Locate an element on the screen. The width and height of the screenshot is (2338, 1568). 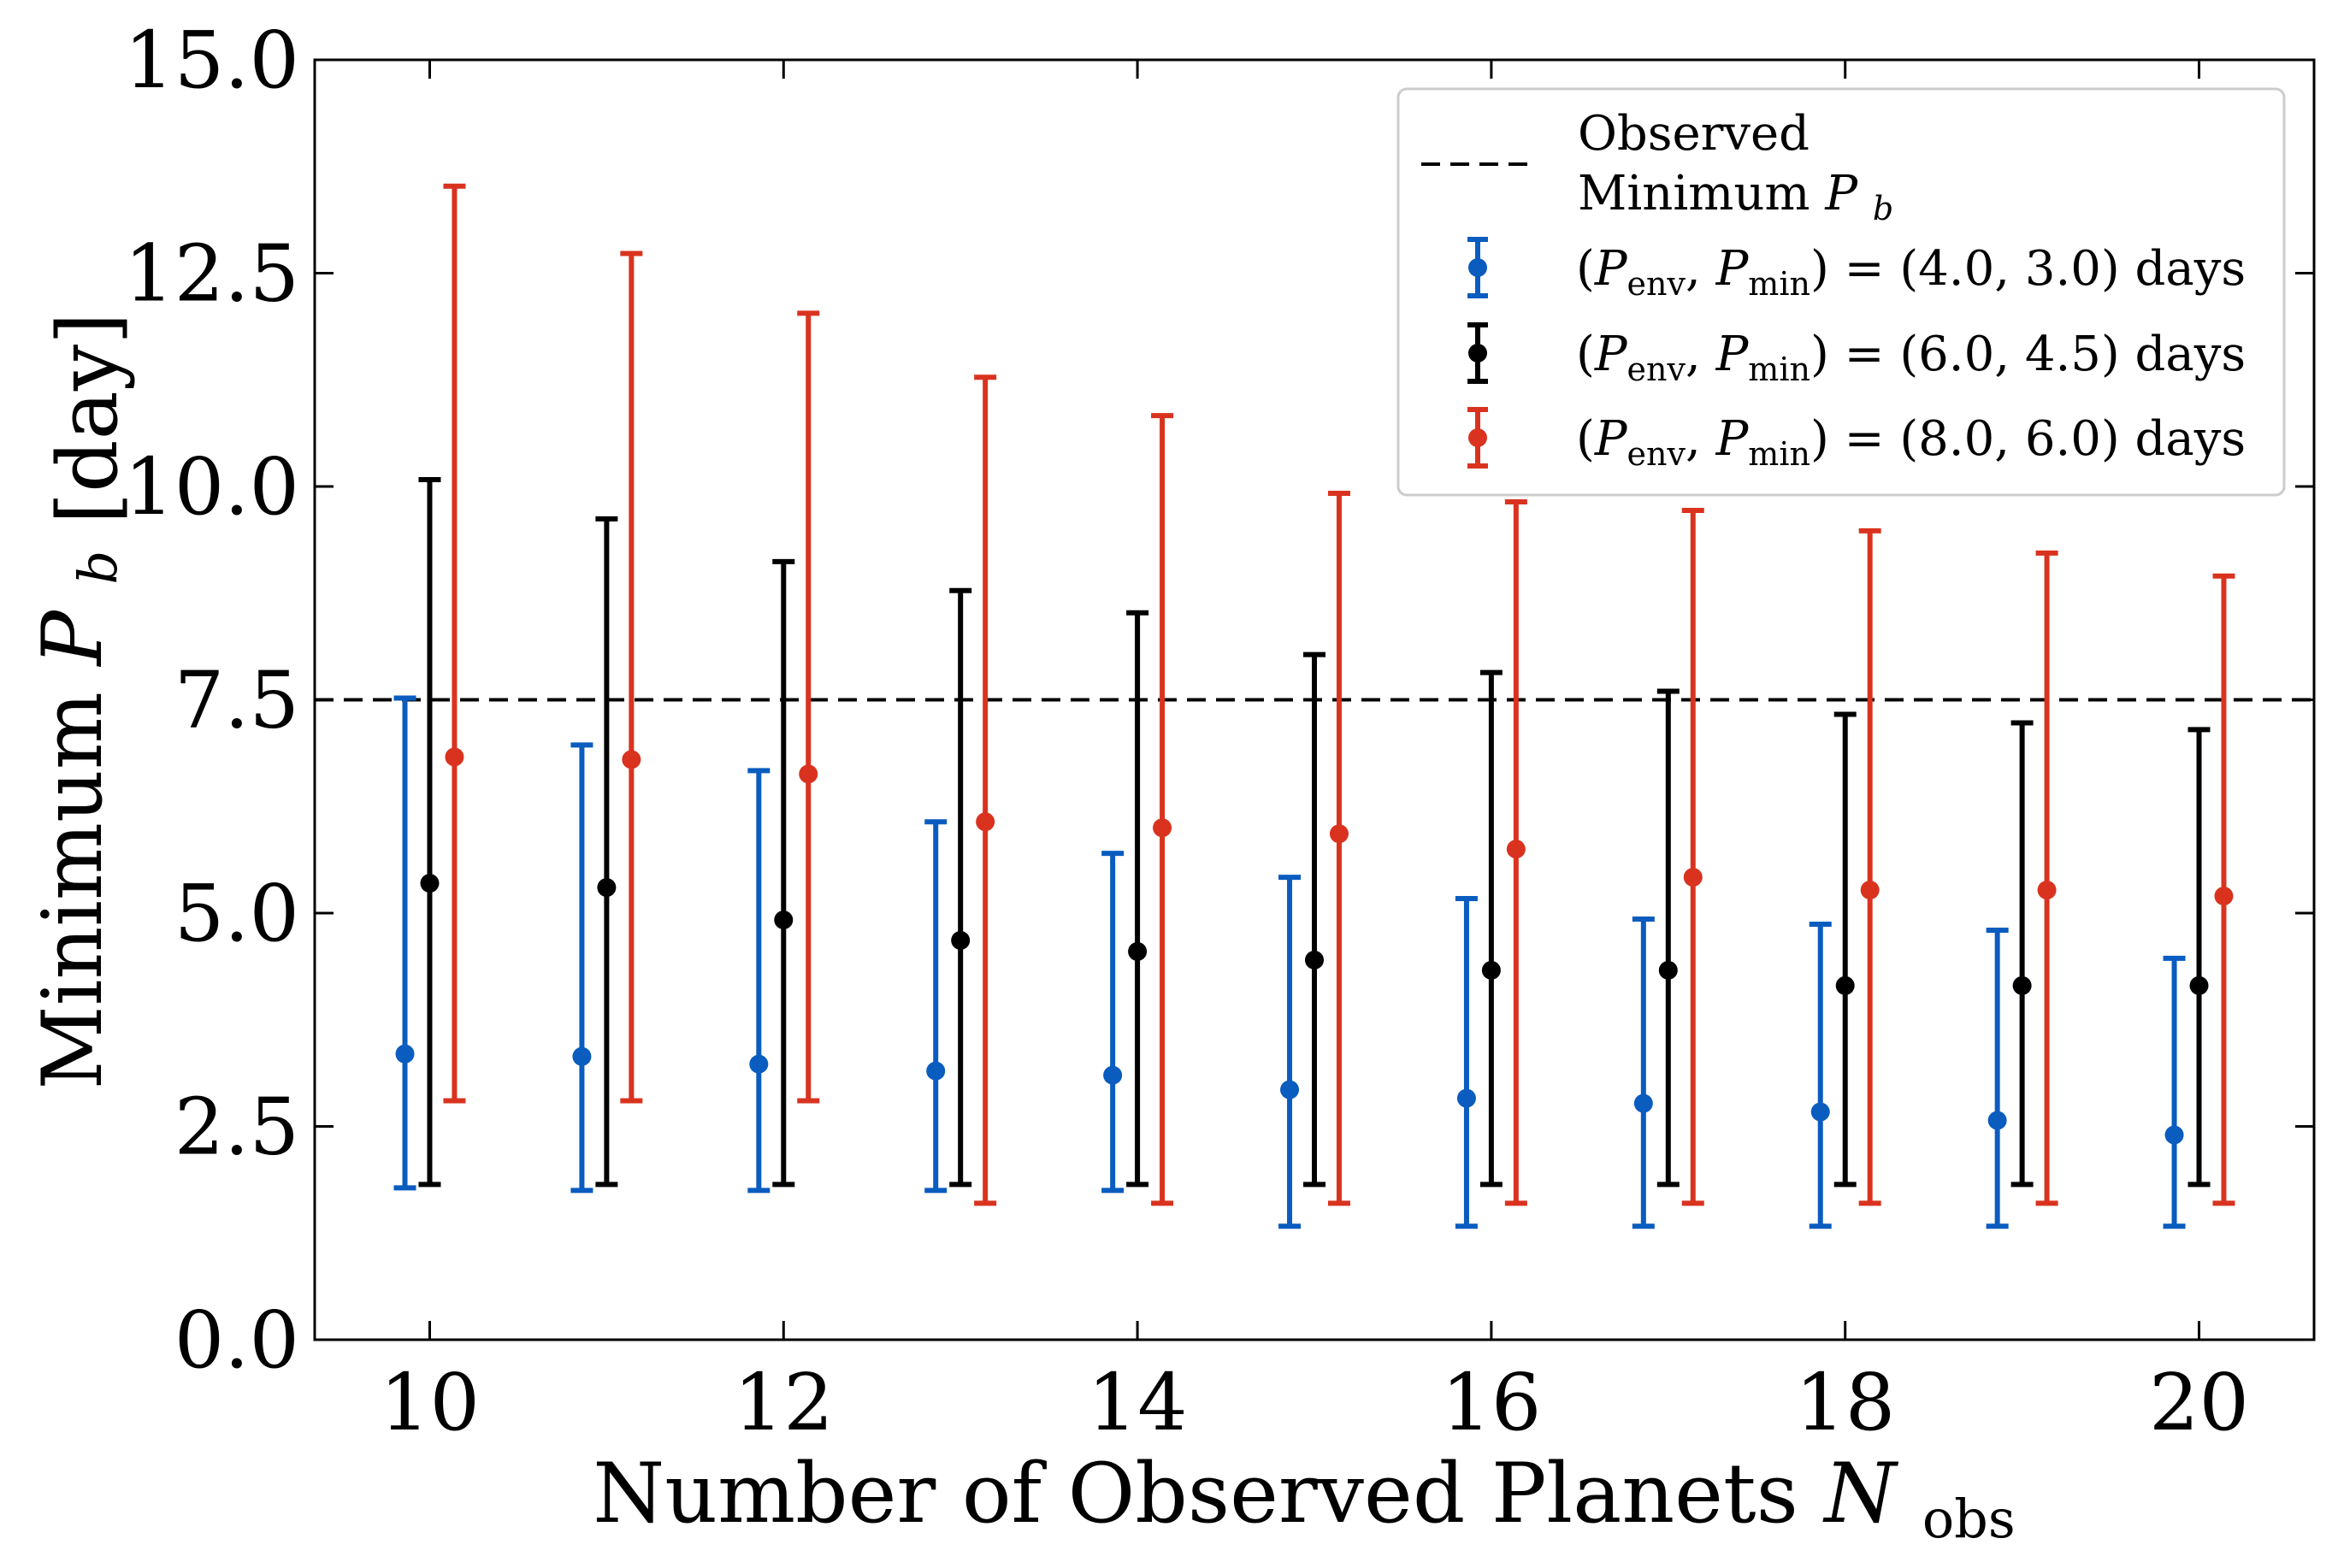
legend-box is located at coordinates (1841, 292).